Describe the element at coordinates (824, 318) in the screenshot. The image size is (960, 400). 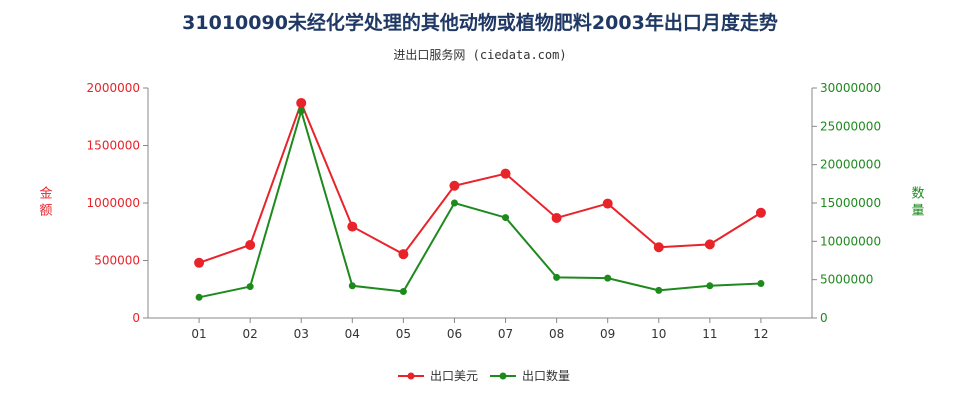
I see `right-tick-label: 0` at that location.